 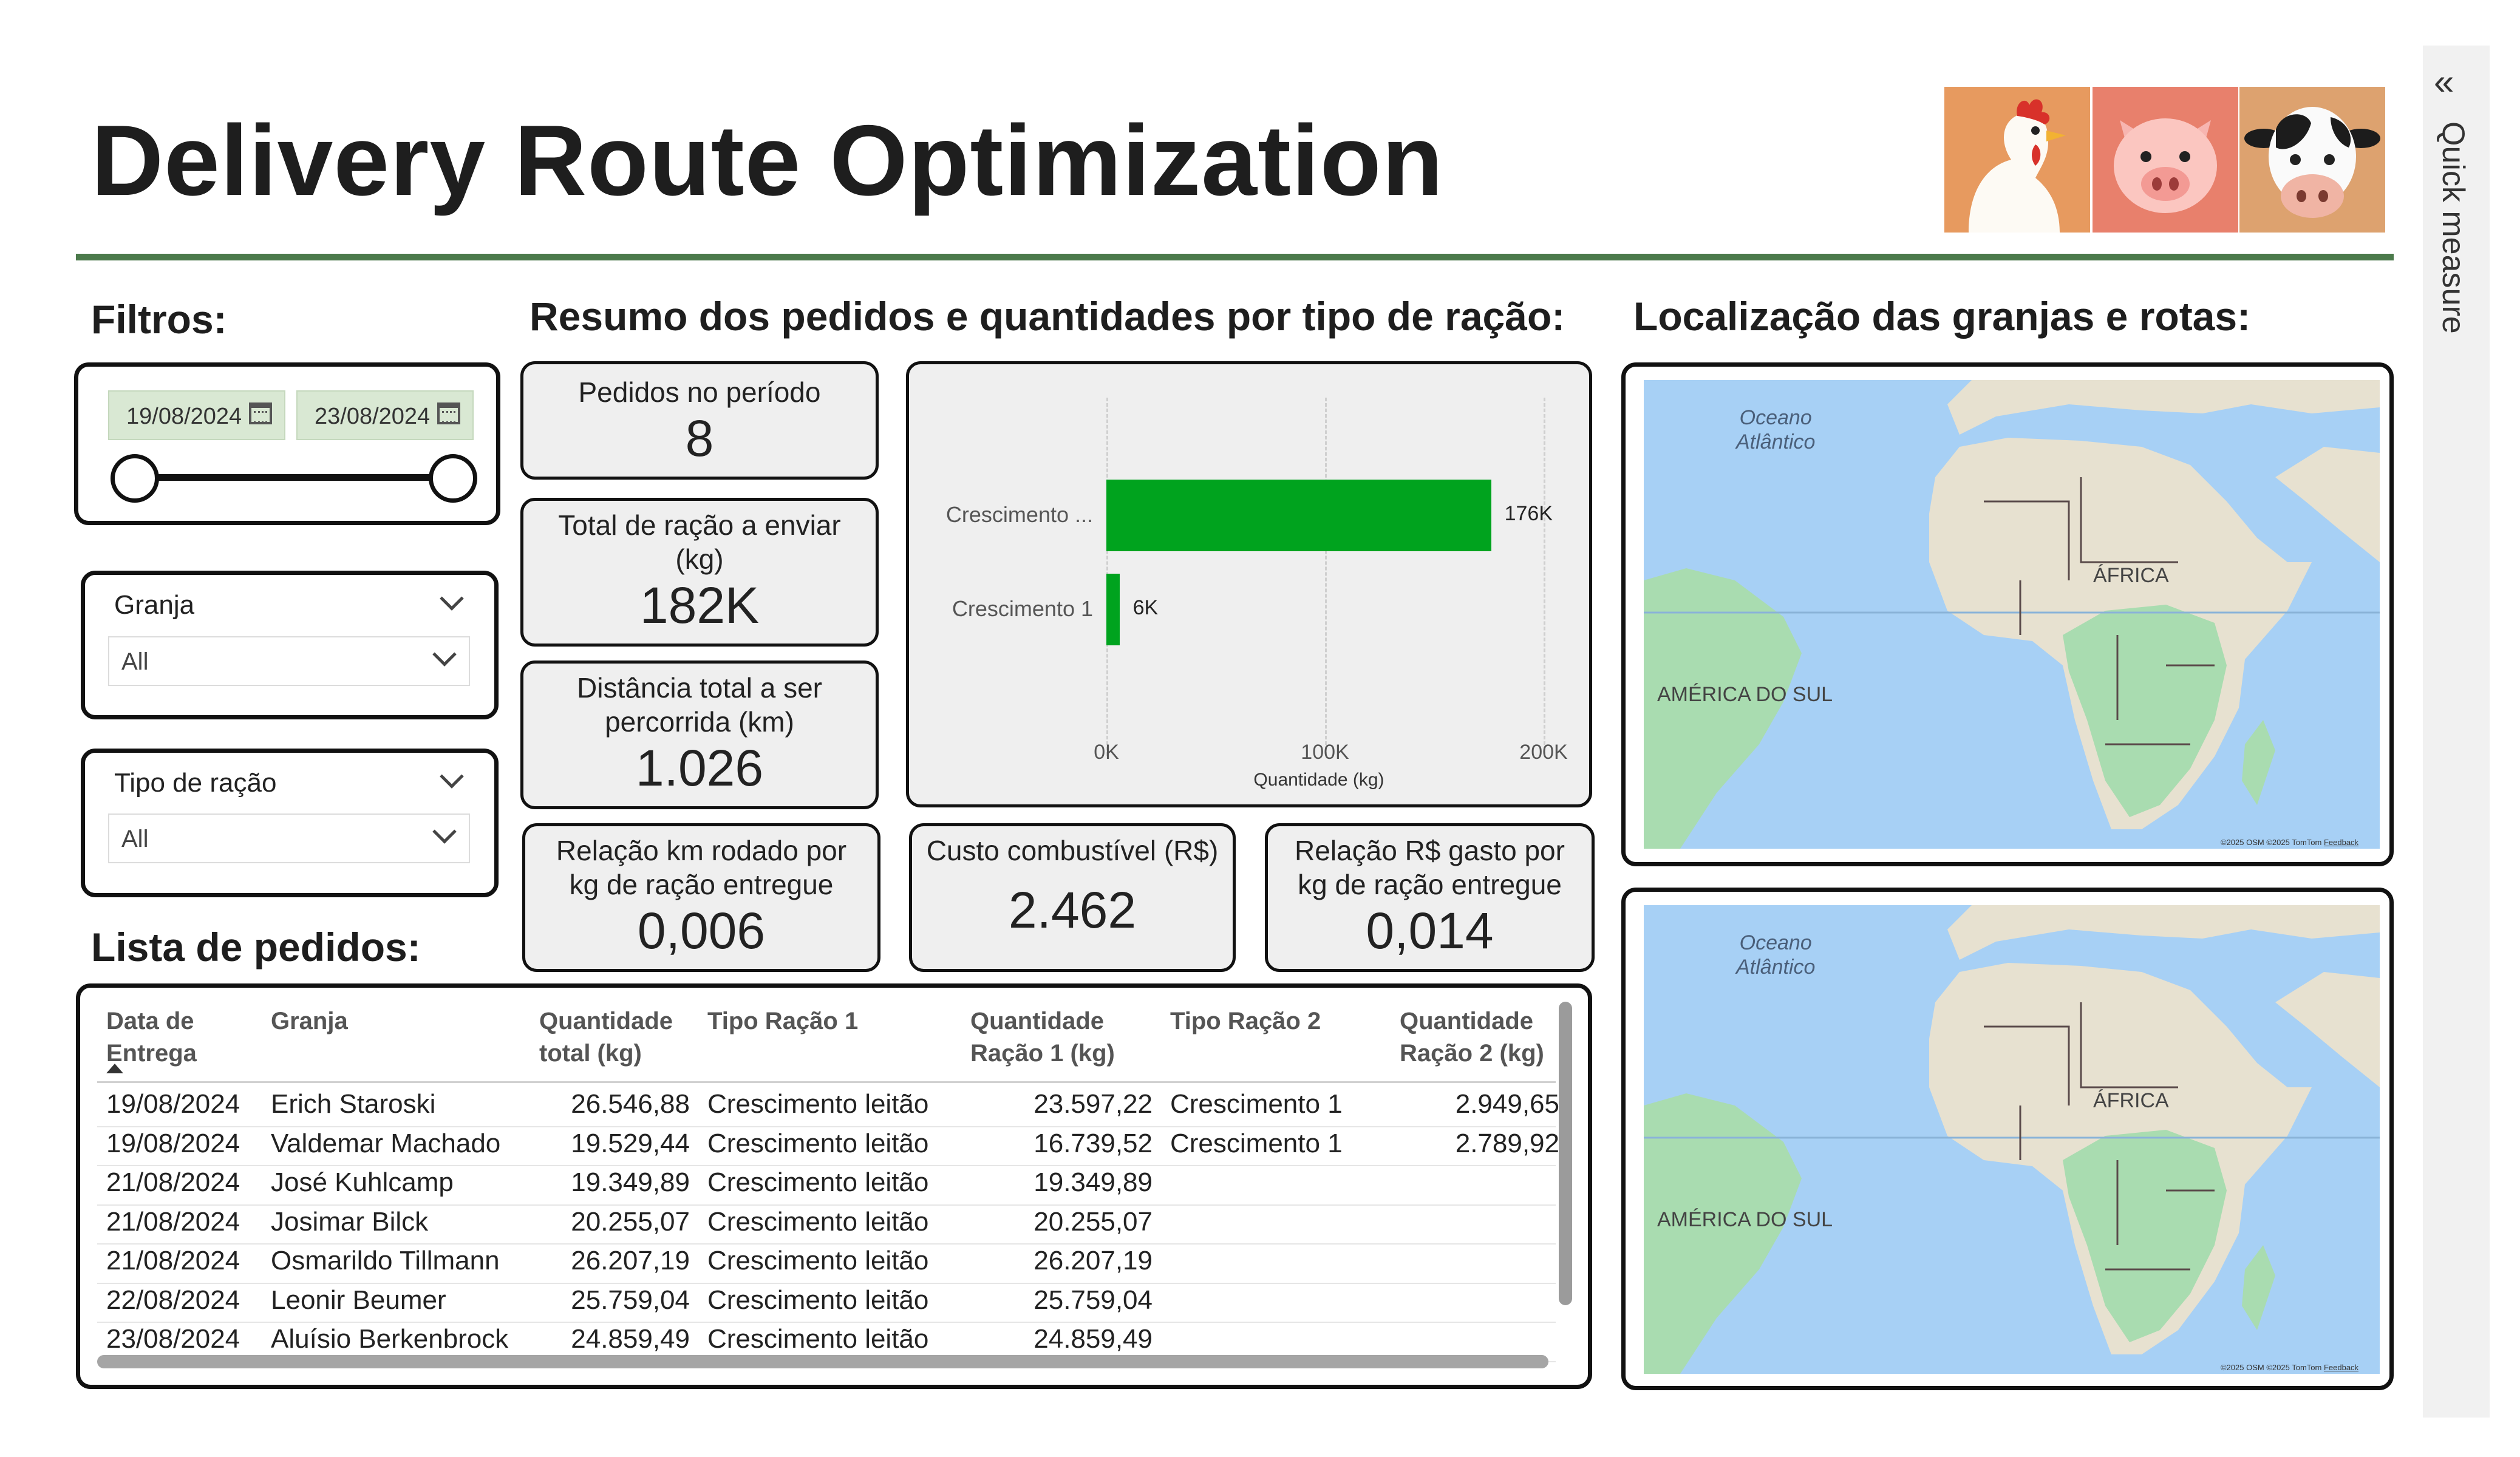 What do you see at coordinates (630, 1143) in the screenshot?
I see `table-cell: 19.529,44` at bounding box center [630, 1143].